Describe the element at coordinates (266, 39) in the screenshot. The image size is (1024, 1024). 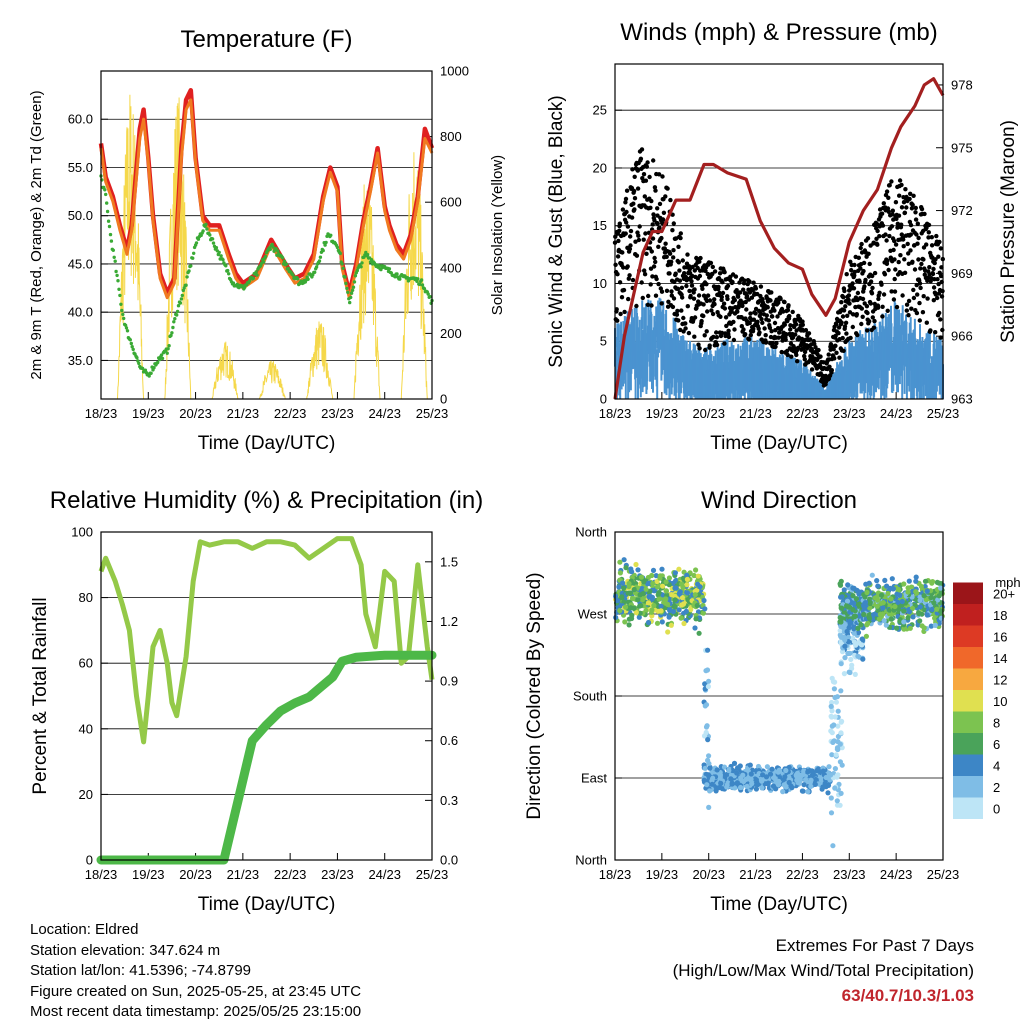
I see `panel-title: Temperature (F)` at that location.